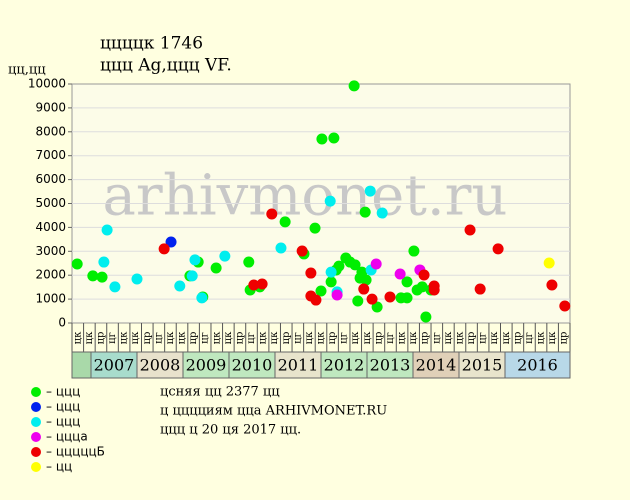  I want to click on y-axis-label: цц,цц, so click(27, 70).